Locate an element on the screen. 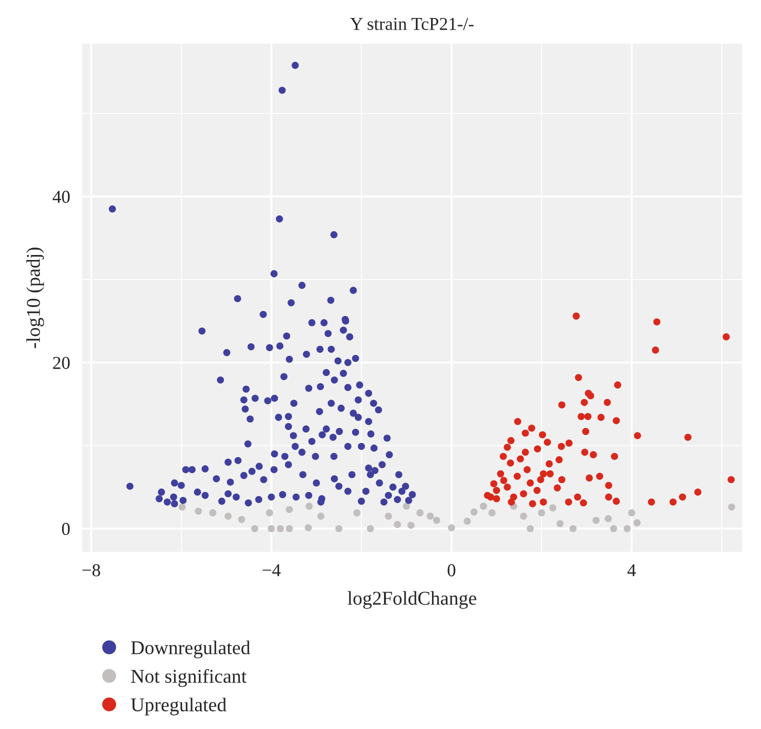 The width and height of the screenshot is (761, 729). legend-label: Upregulated is located at coordinates (178, 707).